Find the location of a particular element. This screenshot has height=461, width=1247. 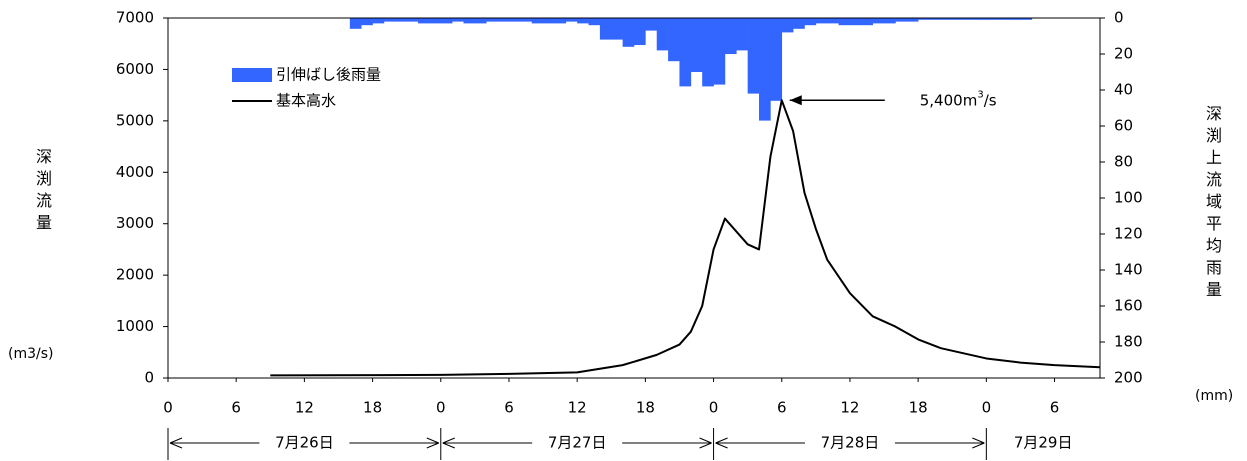

legend-label: 基本高水 is located at coordinates (306, 101).